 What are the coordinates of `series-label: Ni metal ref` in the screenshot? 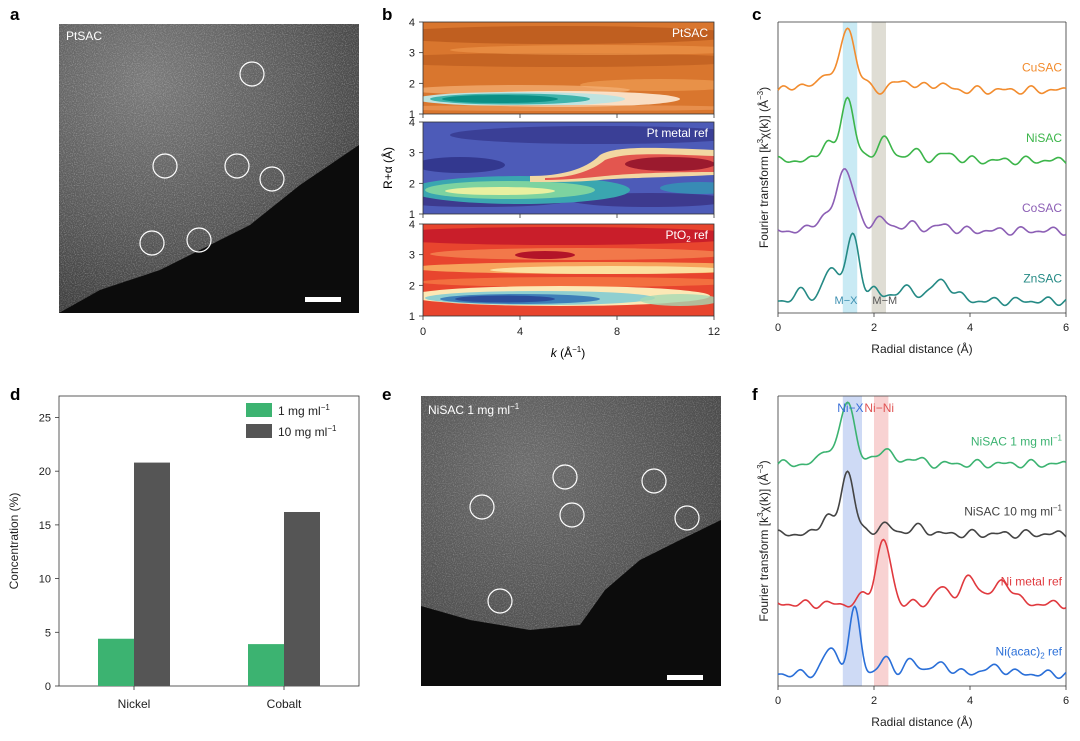 It's located at (1032, 581).